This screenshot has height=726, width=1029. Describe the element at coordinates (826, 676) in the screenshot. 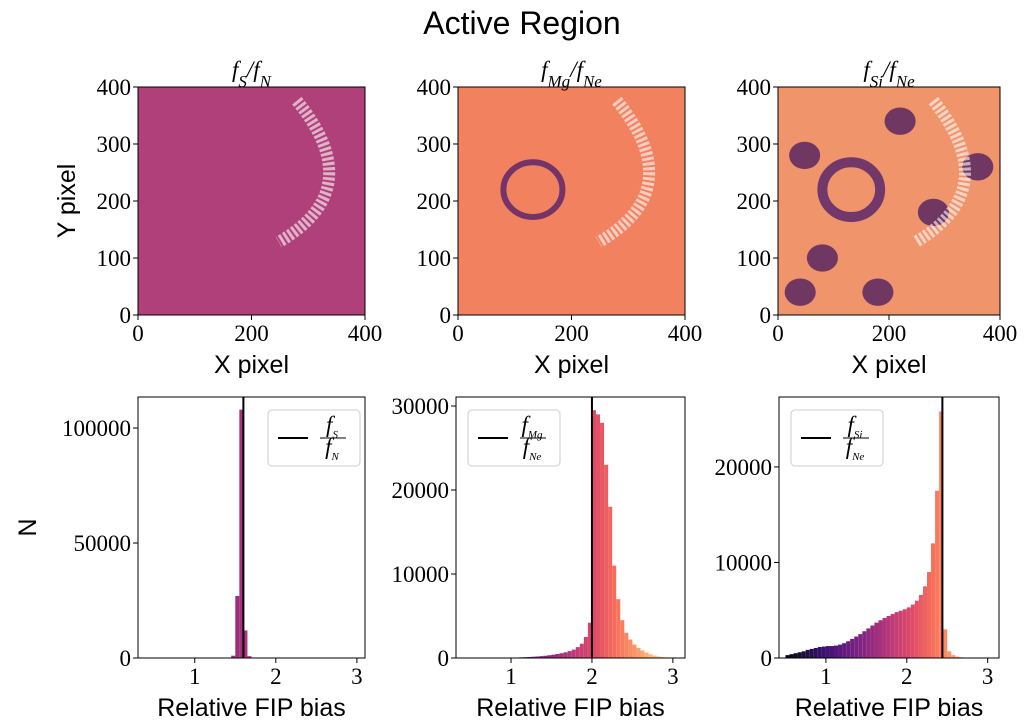

I see `x-tick-label: 1` at that location.